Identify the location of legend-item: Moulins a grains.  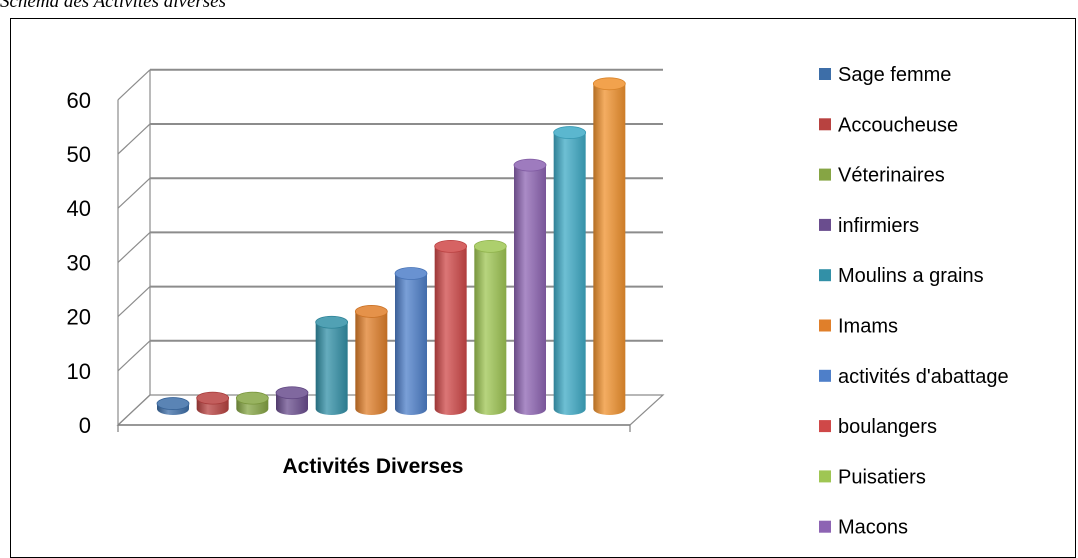
(901, 276).